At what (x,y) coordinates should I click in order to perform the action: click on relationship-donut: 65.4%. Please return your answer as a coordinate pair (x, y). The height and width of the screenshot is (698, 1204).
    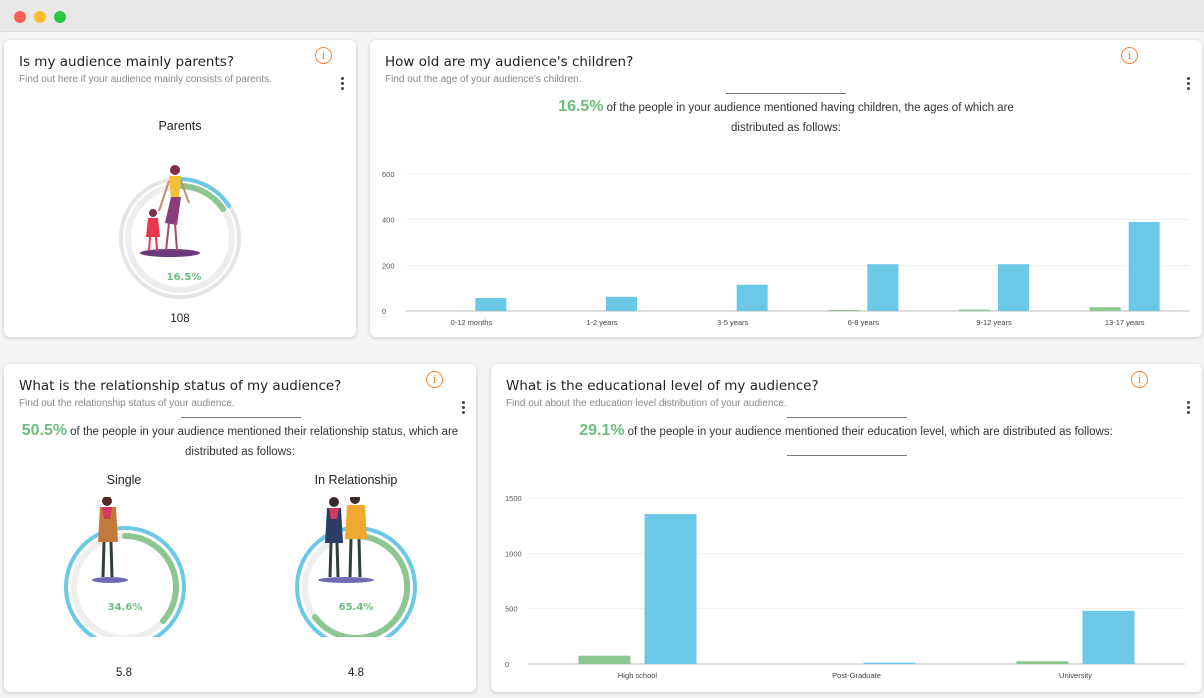
    Looking at the image, I should click on (356, 567).